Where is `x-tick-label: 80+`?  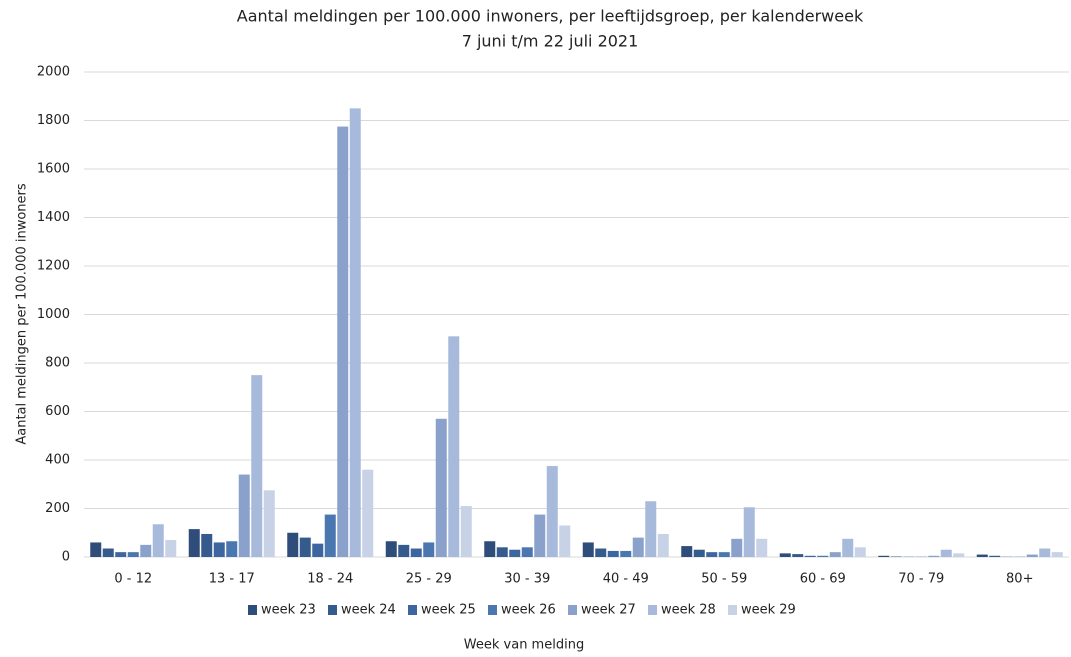
x-tick-label: 80+ is located at coordinates (1019, 579).